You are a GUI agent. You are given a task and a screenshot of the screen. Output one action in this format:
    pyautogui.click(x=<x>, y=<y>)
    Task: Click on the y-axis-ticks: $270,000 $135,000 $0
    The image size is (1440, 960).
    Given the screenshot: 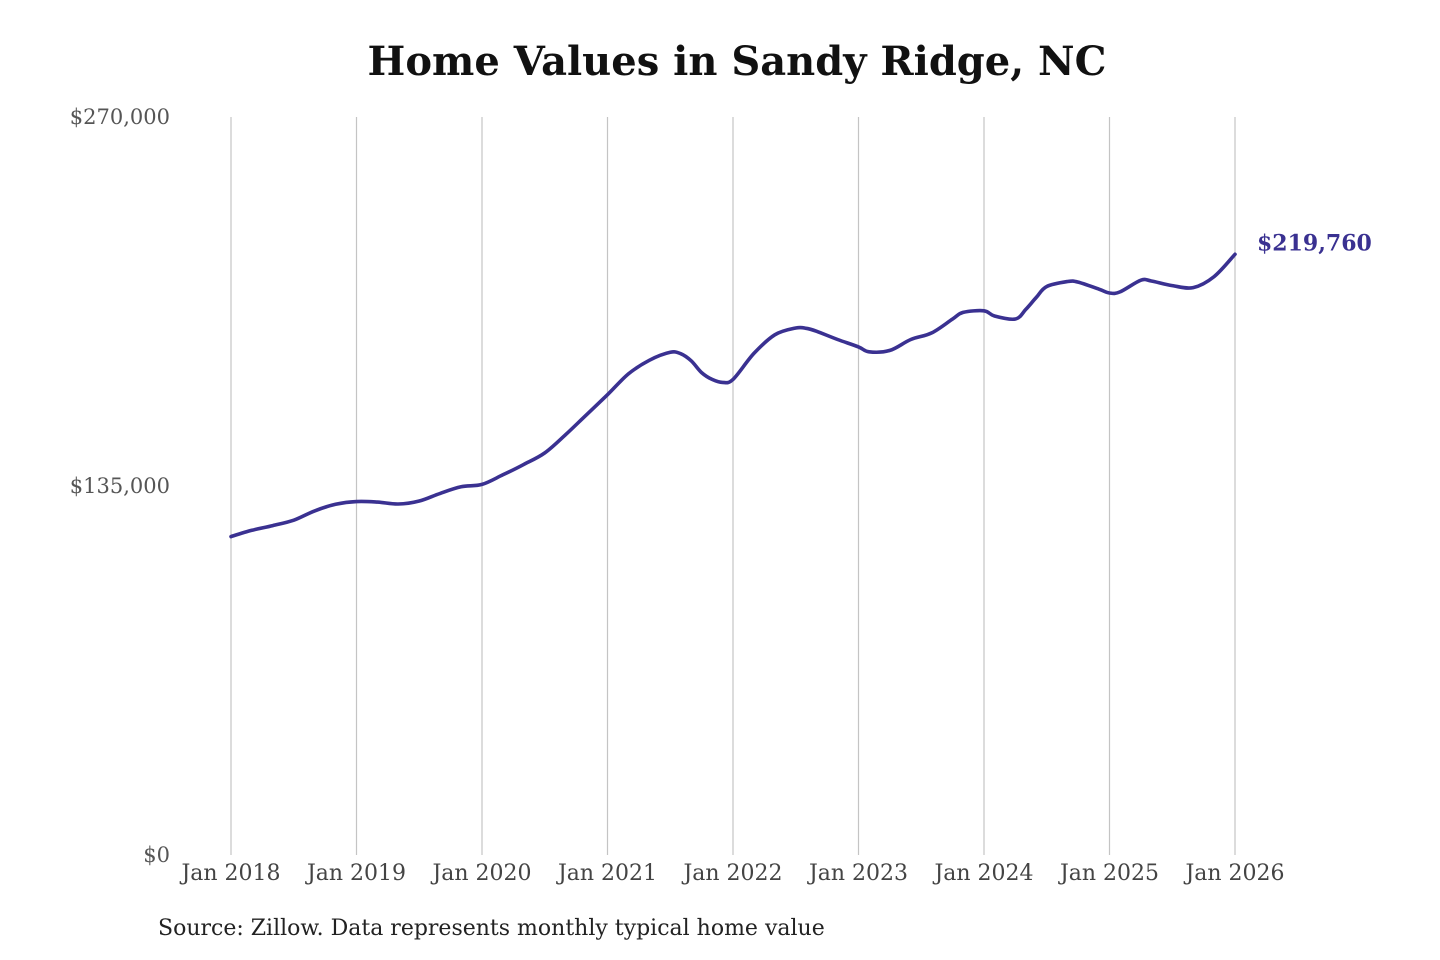 What is the action you would take?
    pyautogui.click(x=120, y=486)
    